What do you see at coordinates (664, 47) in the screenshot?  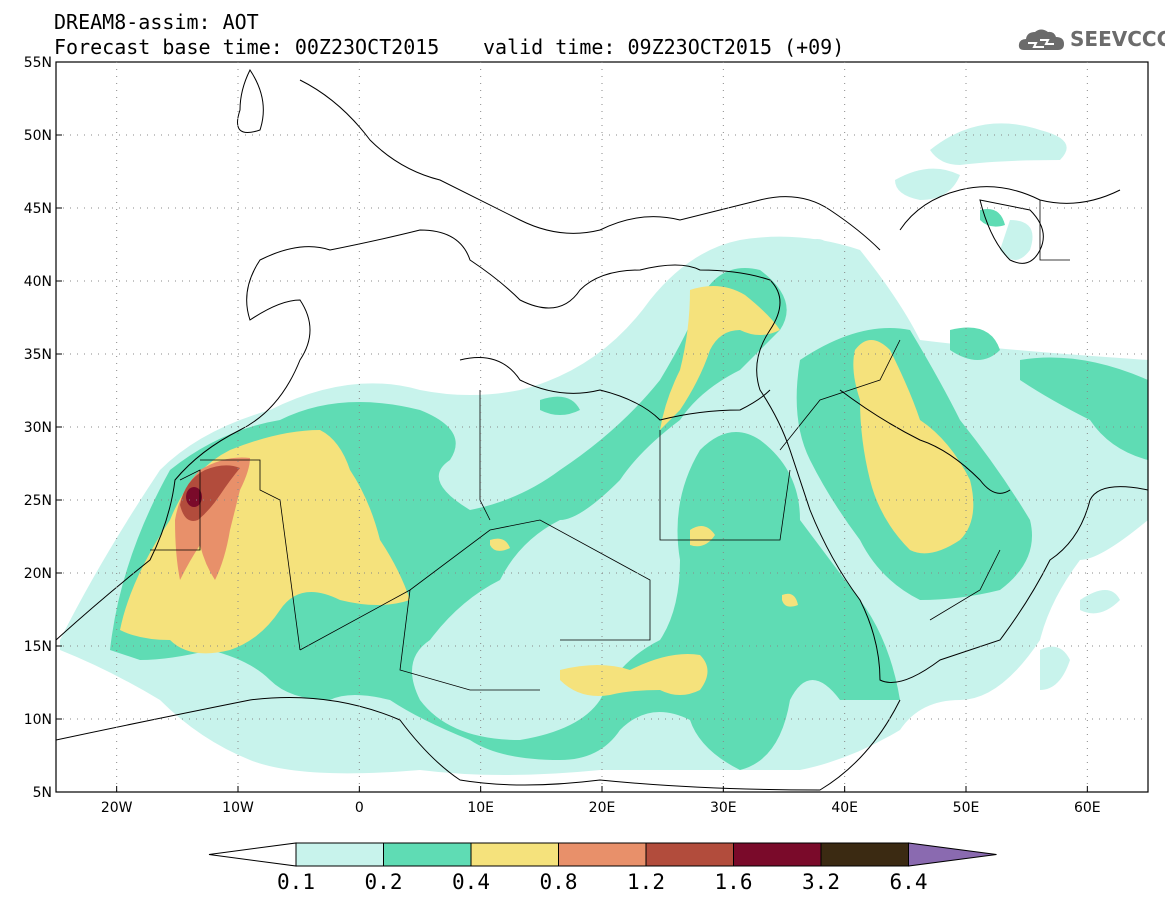 I see `valid-time: valid time: 09Z23OCT2015 (+09)` at bounding box center [664, 47].